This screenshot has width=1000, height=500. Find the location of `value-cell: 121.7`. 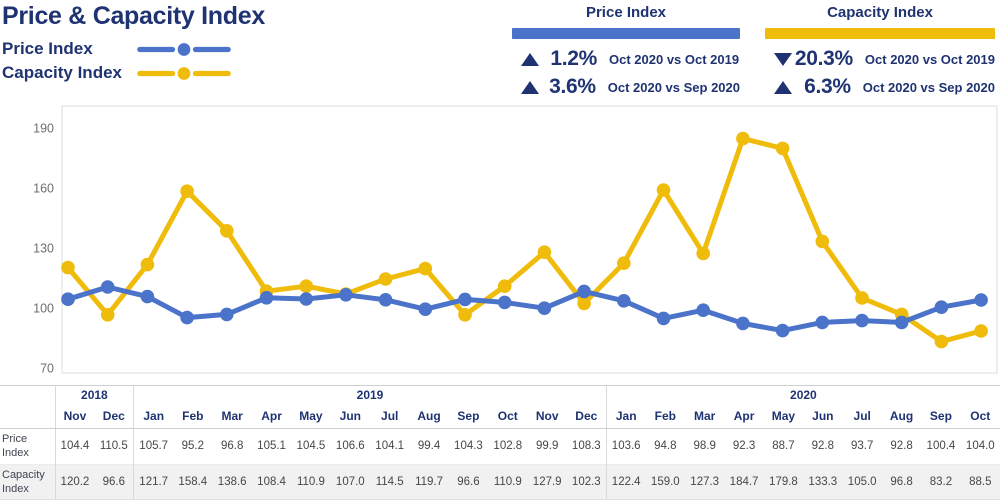

value-cell: 121.7 is located at coordinates (153, 481).